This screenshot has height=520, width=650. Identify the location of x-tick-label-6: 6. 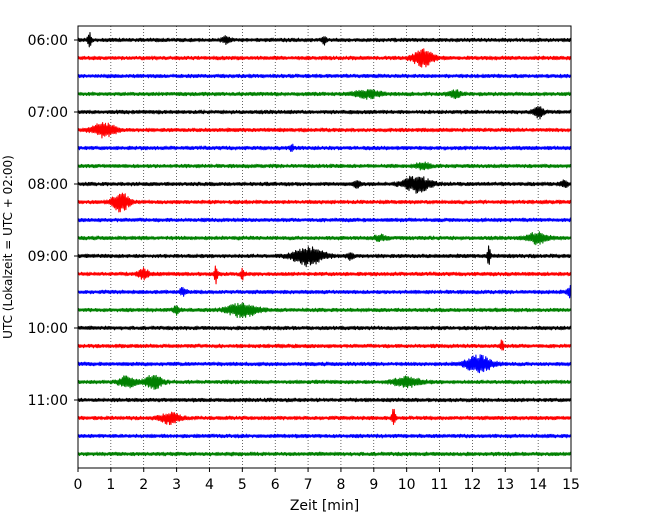
(275, 485).